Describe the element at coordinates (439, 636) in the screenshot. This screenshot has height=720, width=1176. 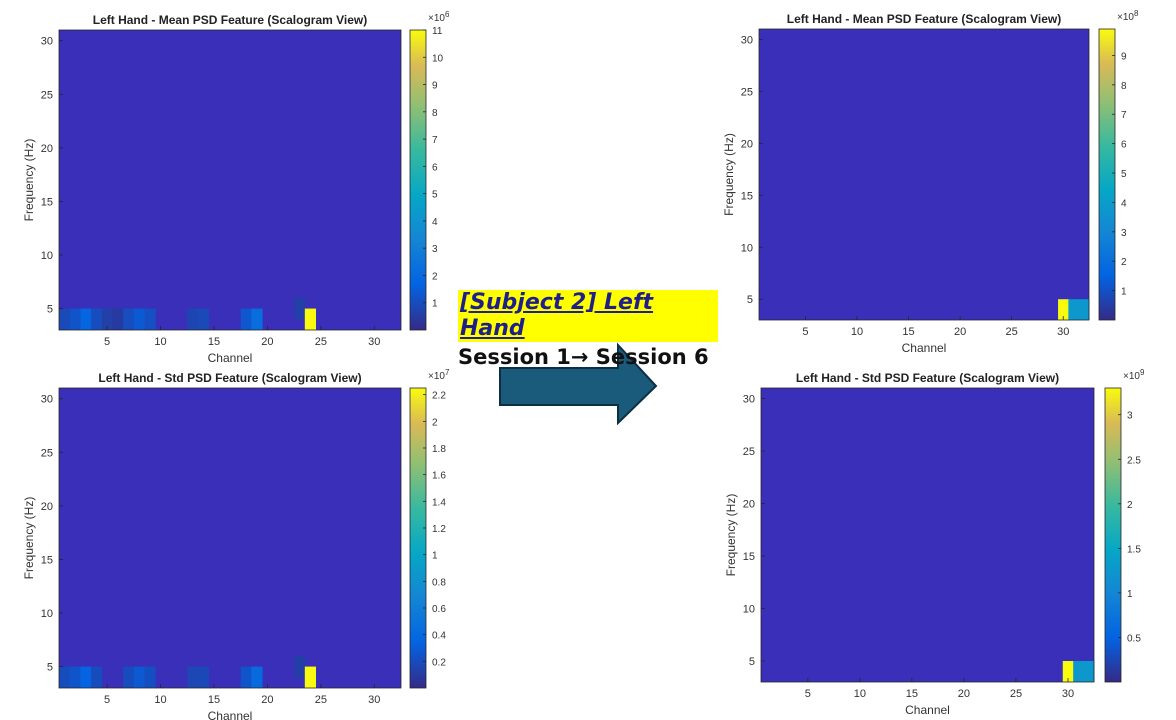
I see `colorbar-tick-label: 0.4` at that location.